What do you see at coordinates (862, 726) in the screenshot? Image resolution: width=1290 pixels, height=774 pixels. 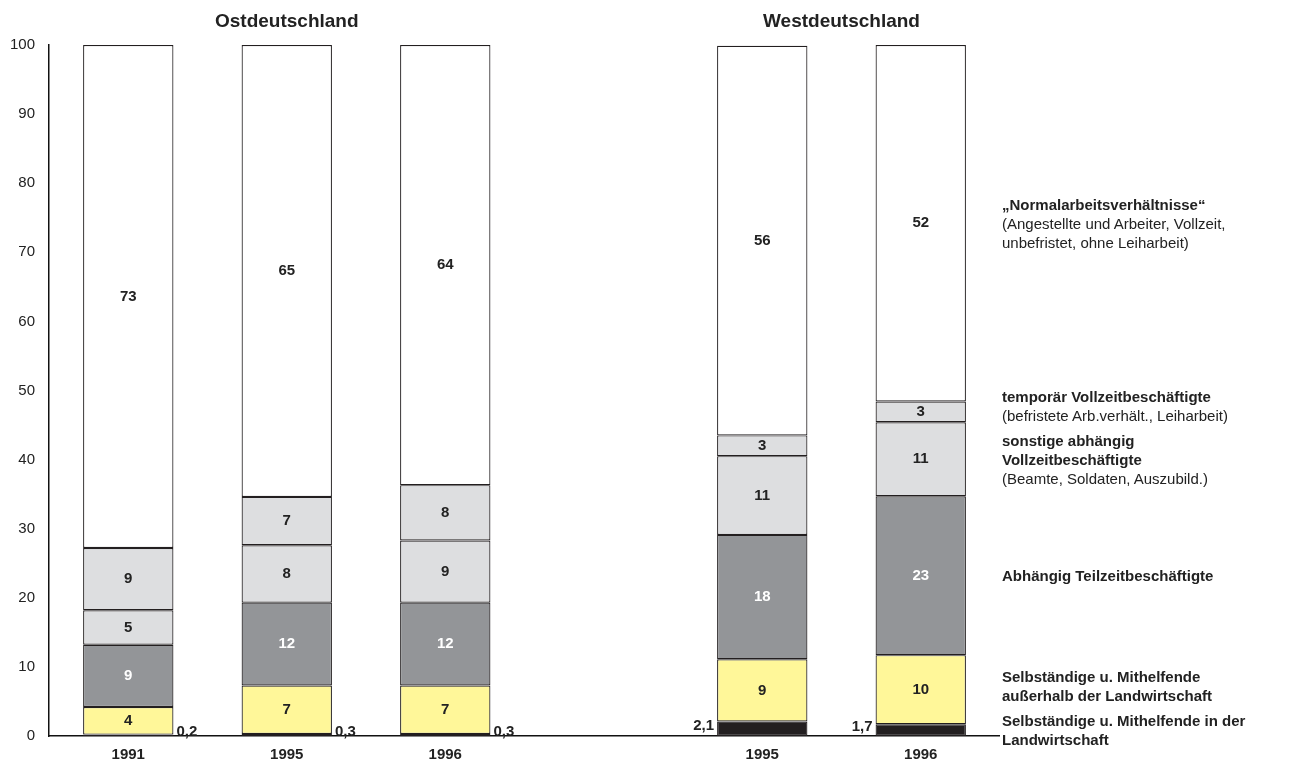 I see `data-label: 1,7` at bounding box center [862, 726].